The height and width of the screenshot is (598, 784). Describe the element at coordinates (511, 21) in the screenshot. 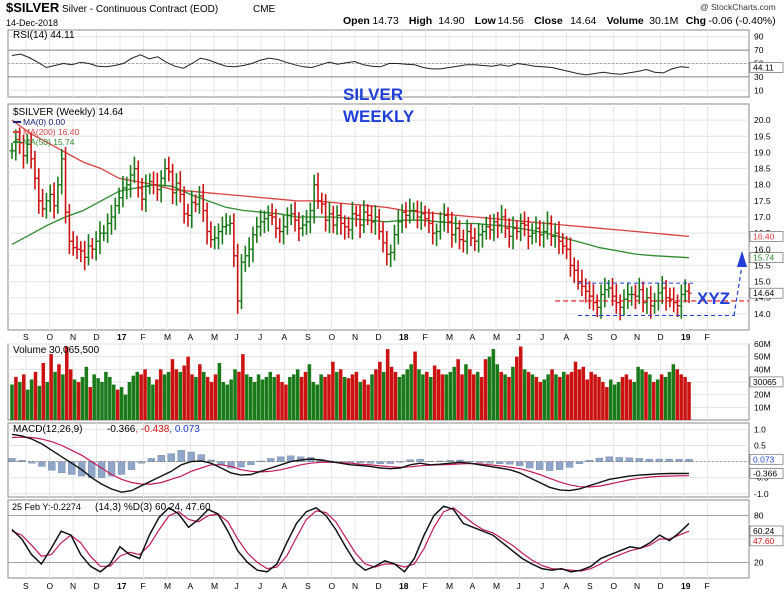

I see `ohlc-value-low: 14.56` at that location.